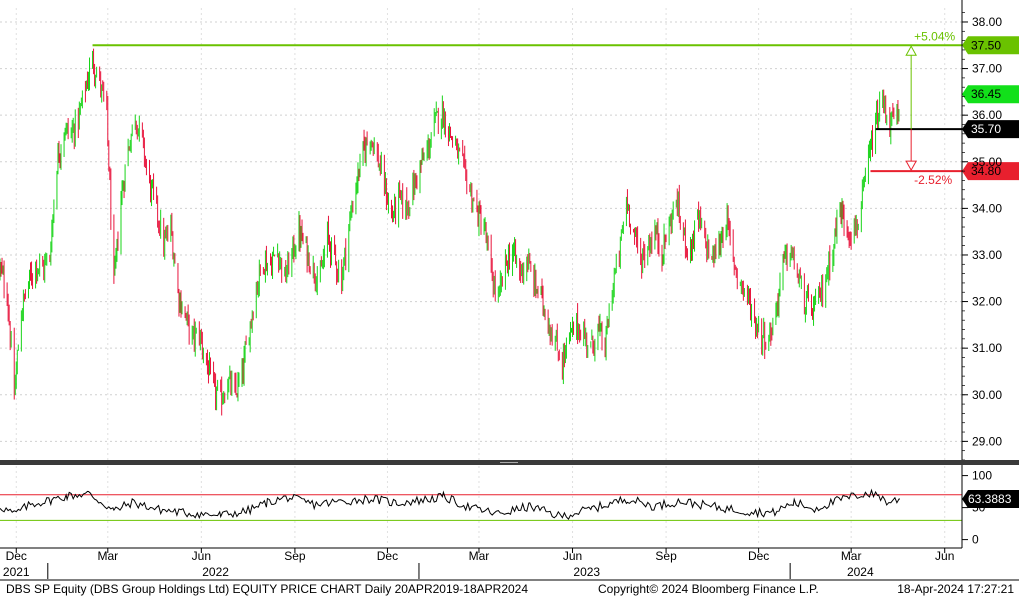 Image resolution: width=1019 pixels, height=597 pixels. I want to click on upside-arrowhead, so click(911, 50).